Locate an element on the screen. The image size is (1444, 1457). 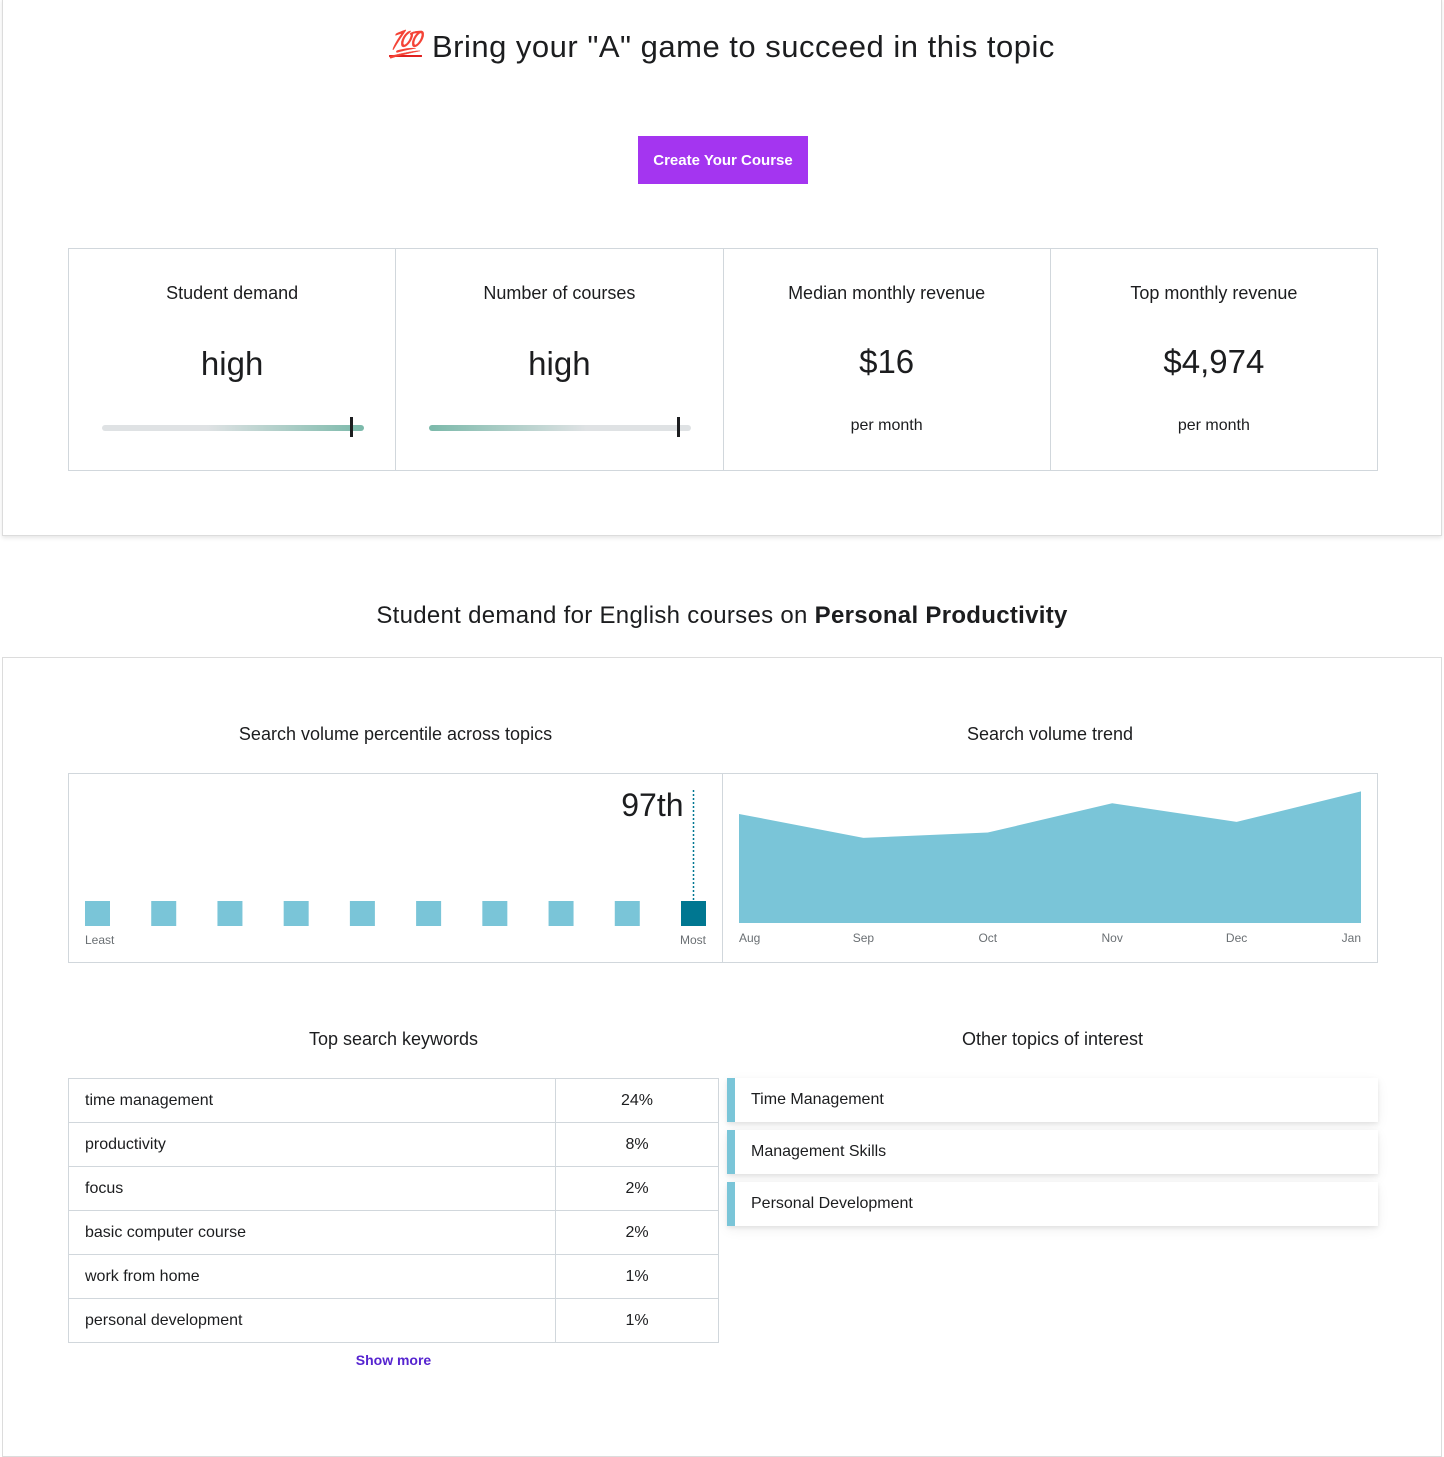
create-course-button: Create Your Course is located at coordinates (723, 160).